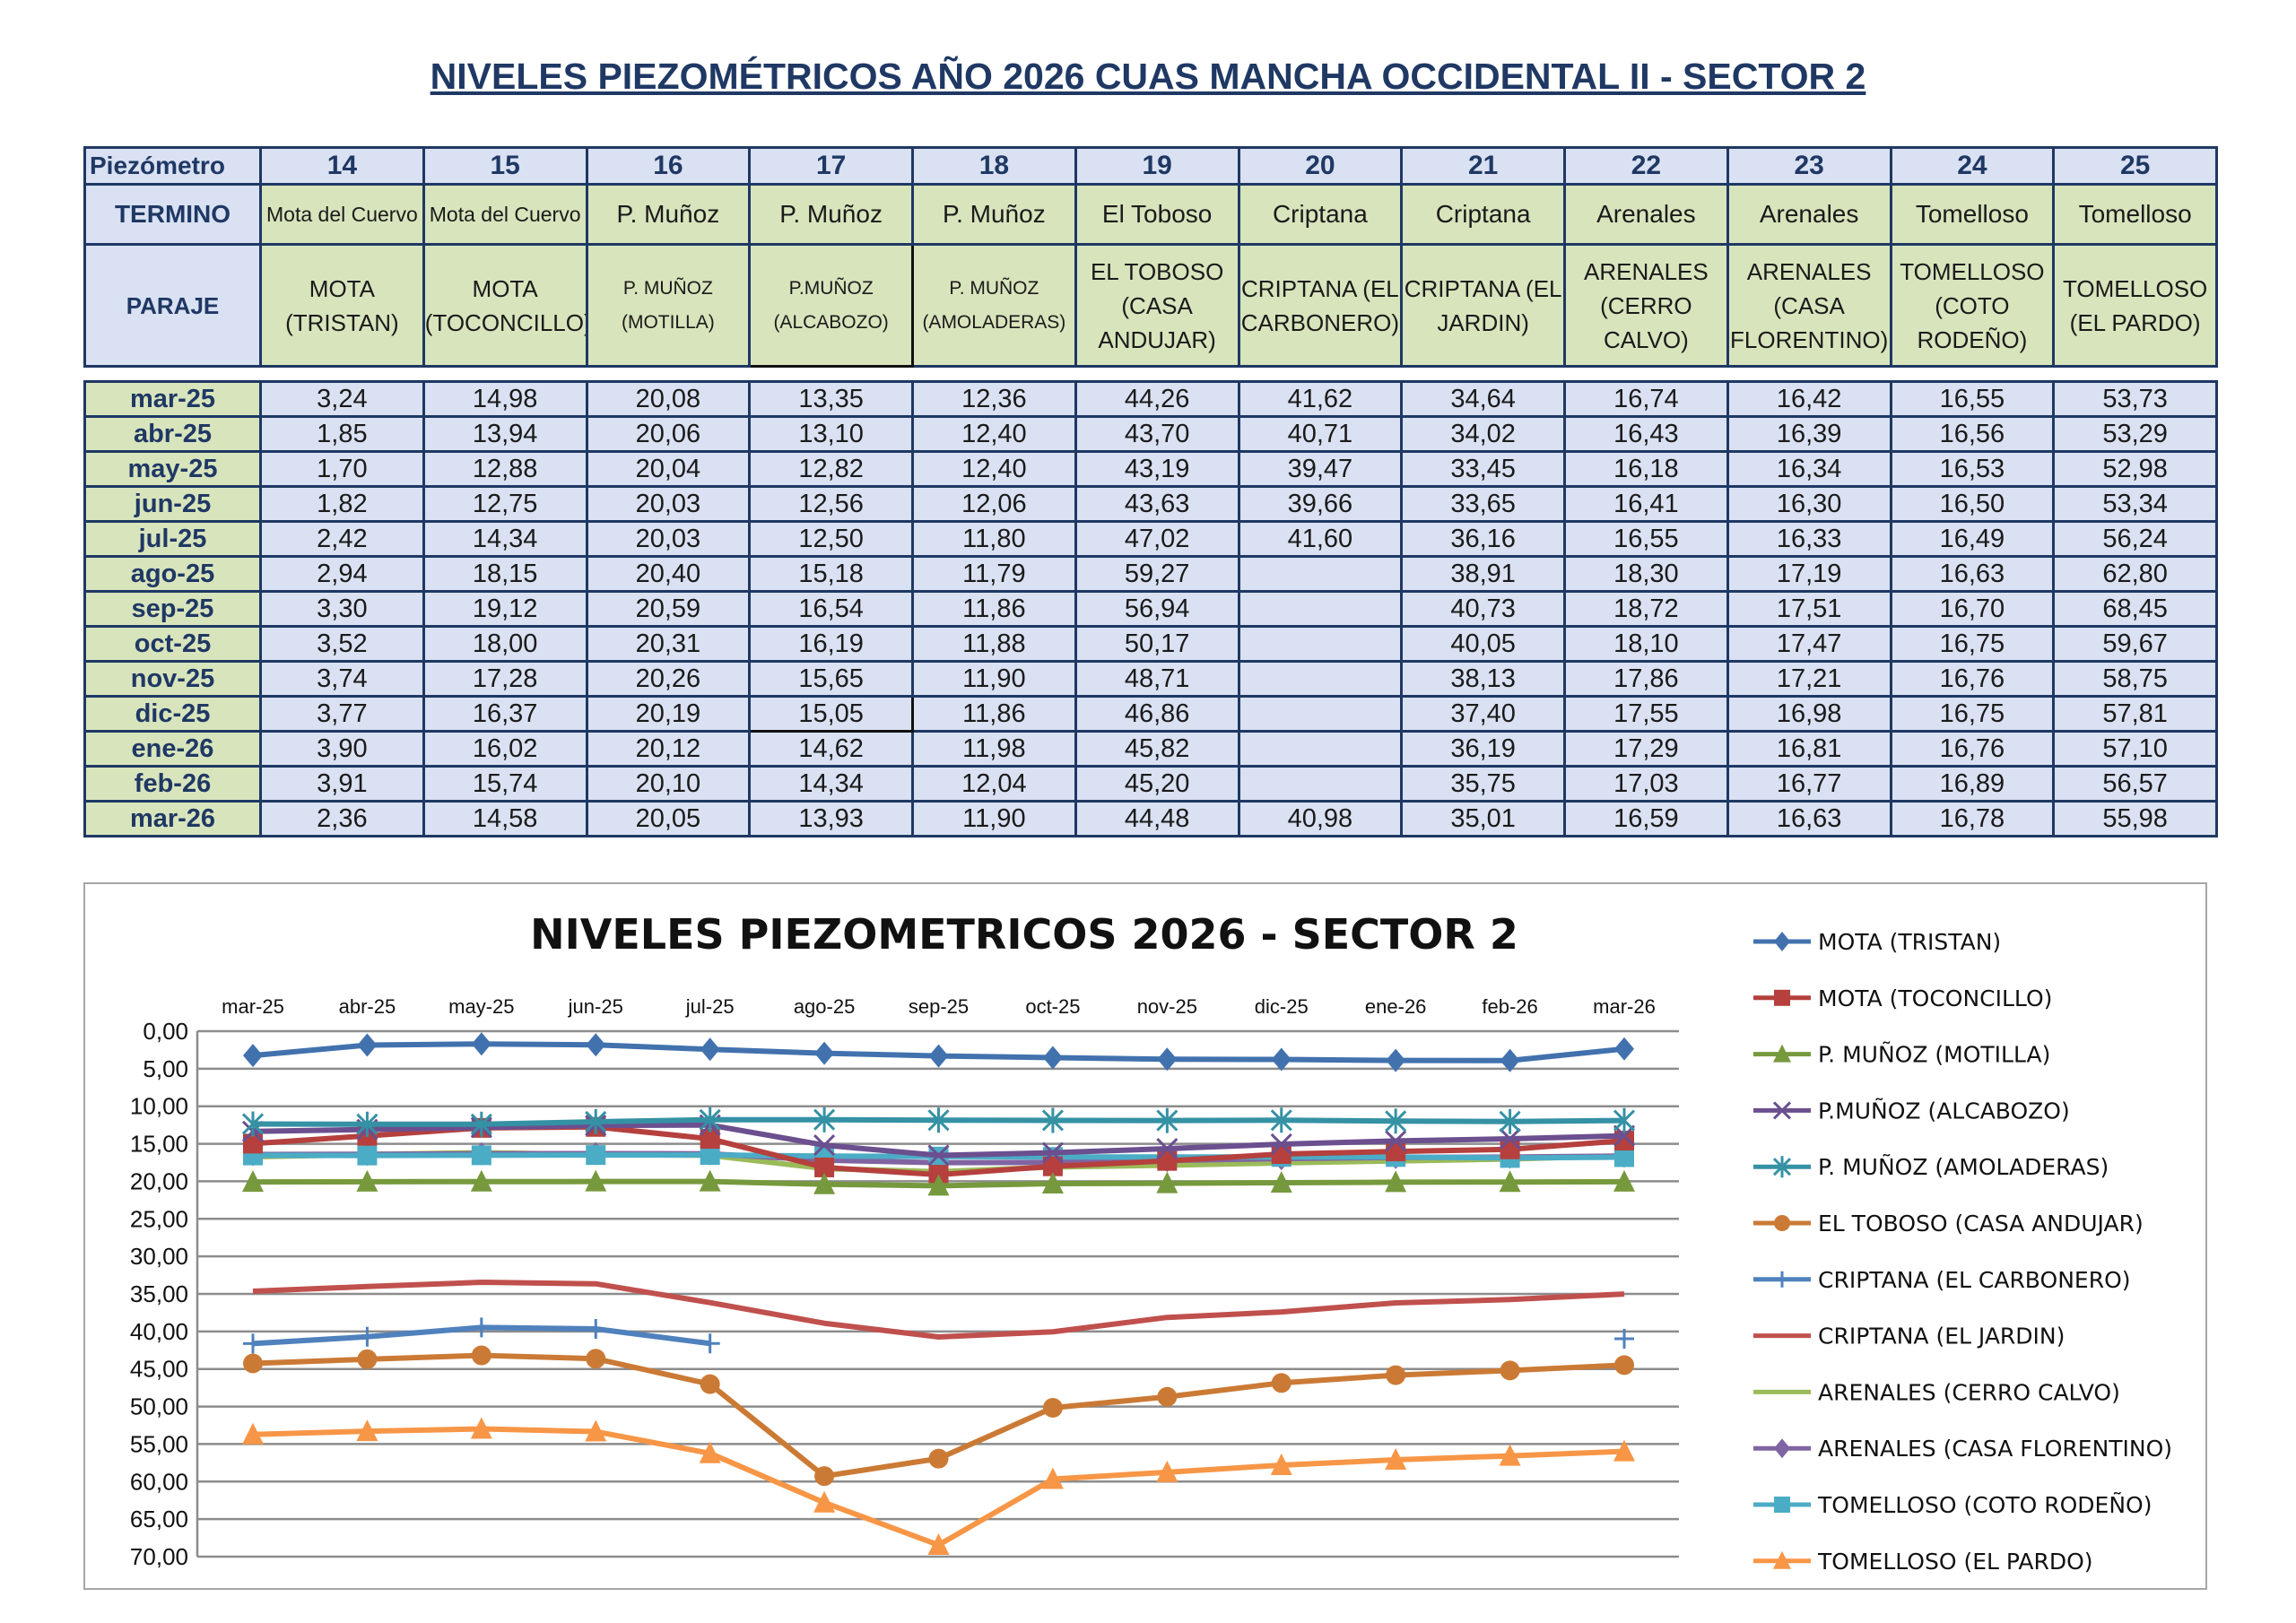 This screenshot has height=1623, width=2296. Describe the element at coordinates (1646, 819) in the screenshot. I see `value-cell: 16,59` at that location.